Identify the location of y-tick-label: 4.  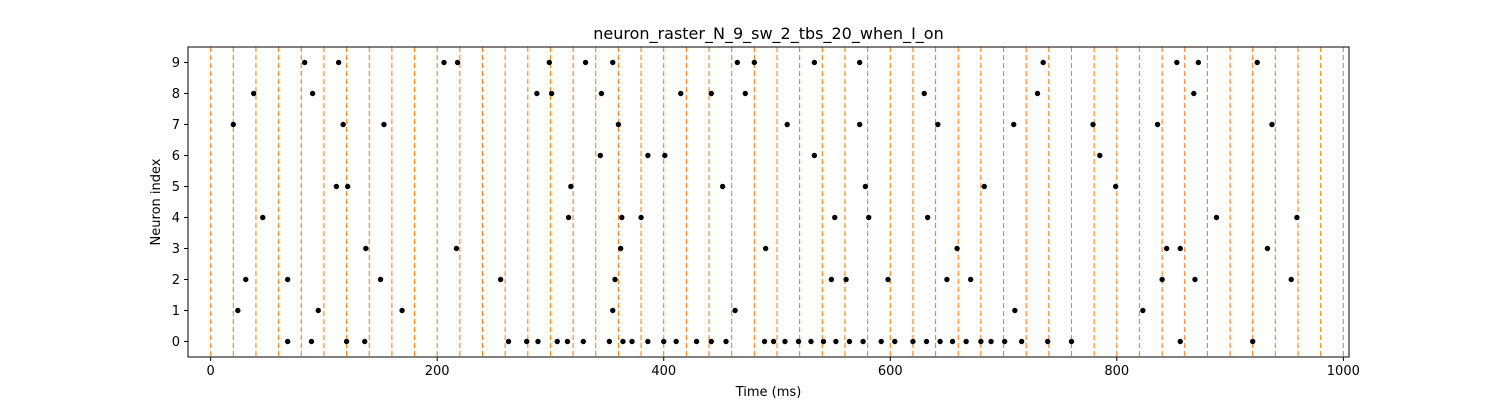
(176, 218).